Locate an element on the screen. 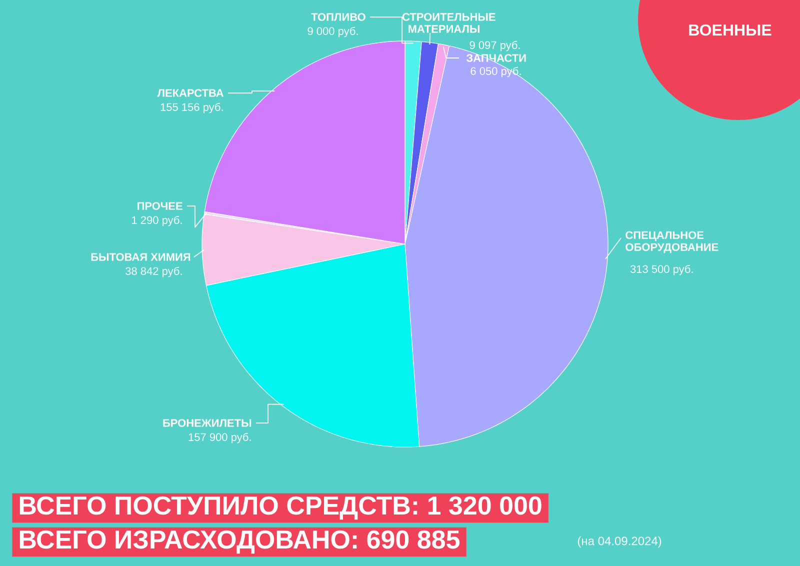  data-label: 155 156 руб. is located at coordinates (191, 108).